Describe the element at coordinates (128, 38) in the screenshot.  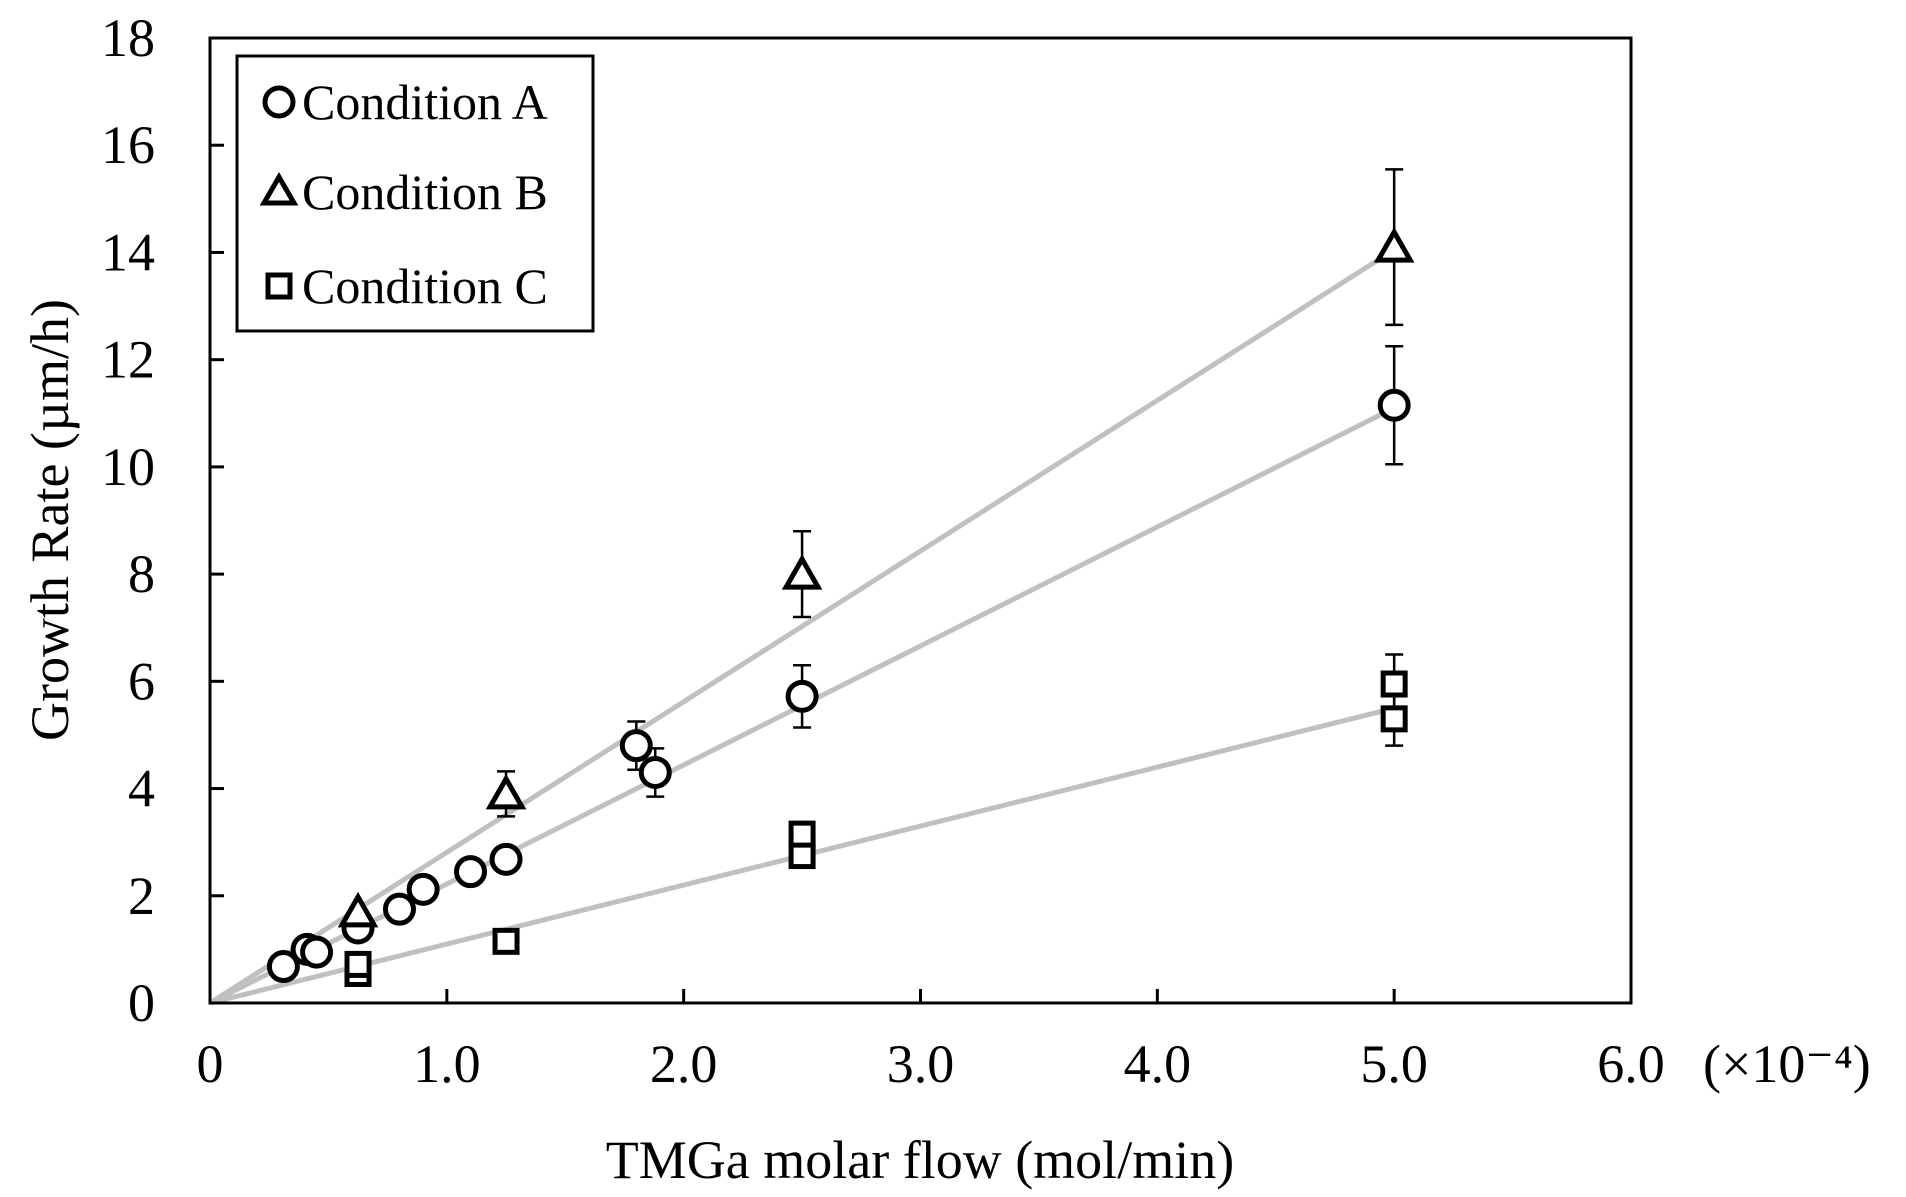
I see `y-tick-label: 18` at that location.